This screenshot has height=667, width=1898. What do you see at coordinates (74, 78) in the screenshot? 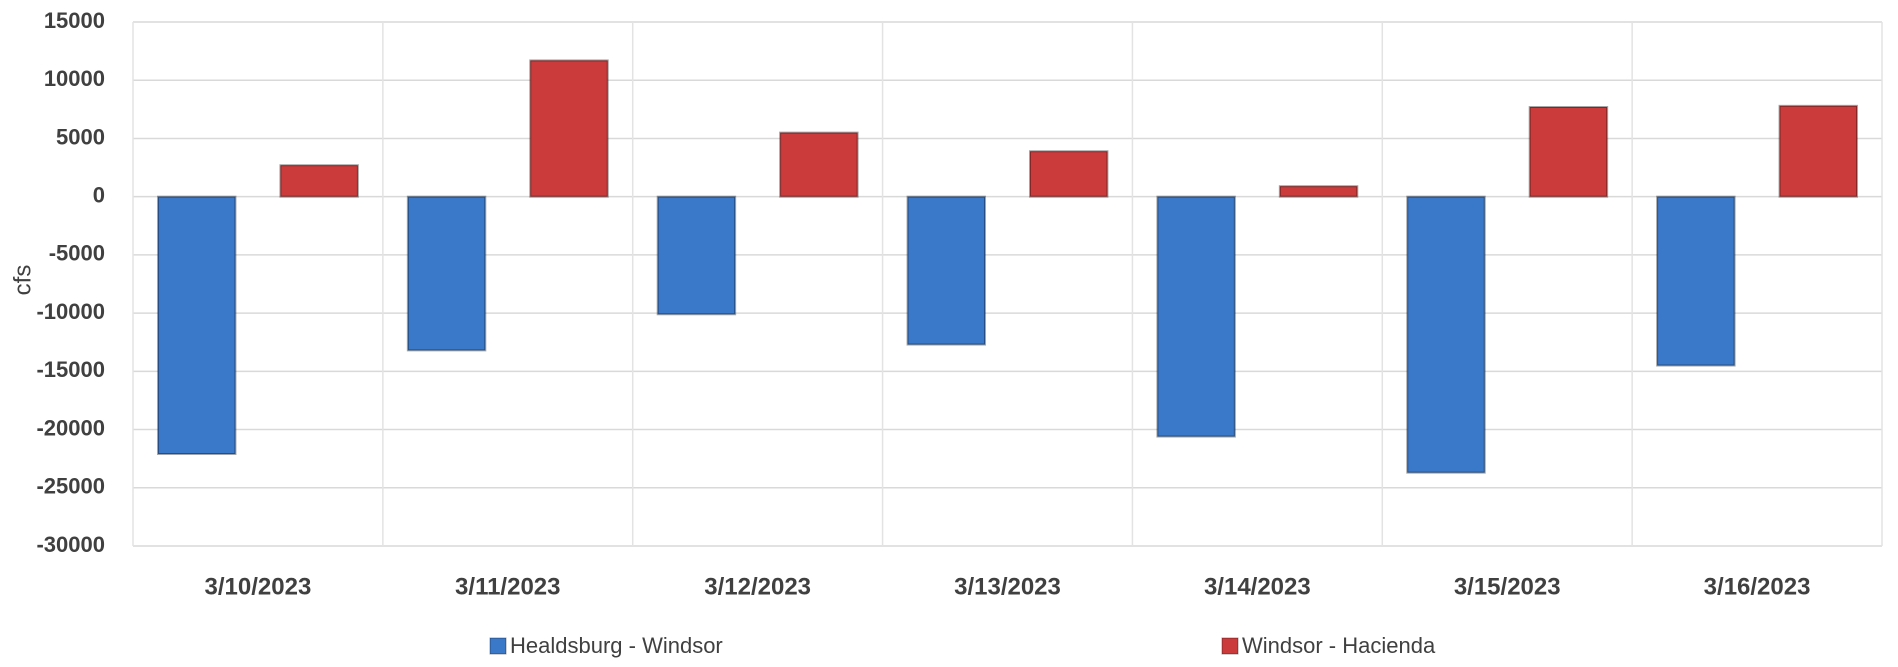
I see `y-tick-label: 10000` at bounding box center [74, 78].